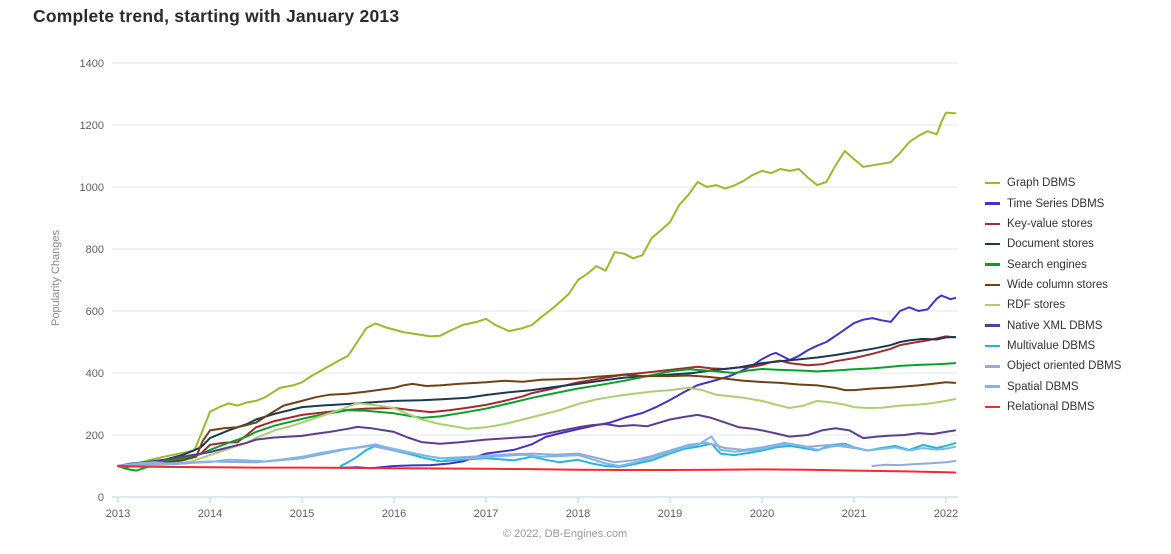 The width and height of the screenshot is (1171, 554). I want to click on legend-label: Relational DBMS, so click(1051, 406).